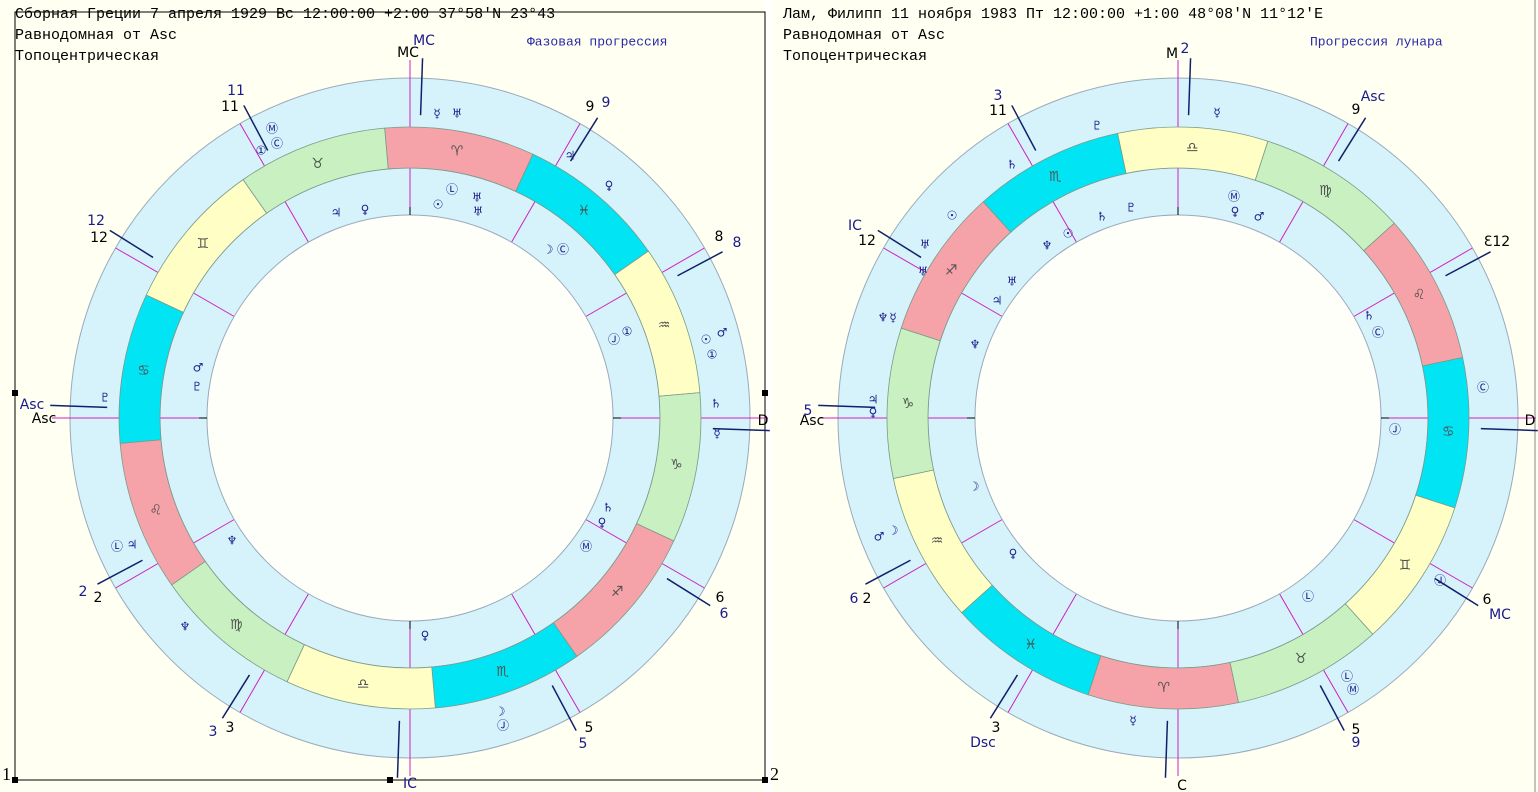 This screenshot has width=1538, height=792. Describe the element at coordinates (664, 325) in the screenshot. I see `sign-glyph: ♒` at that location.